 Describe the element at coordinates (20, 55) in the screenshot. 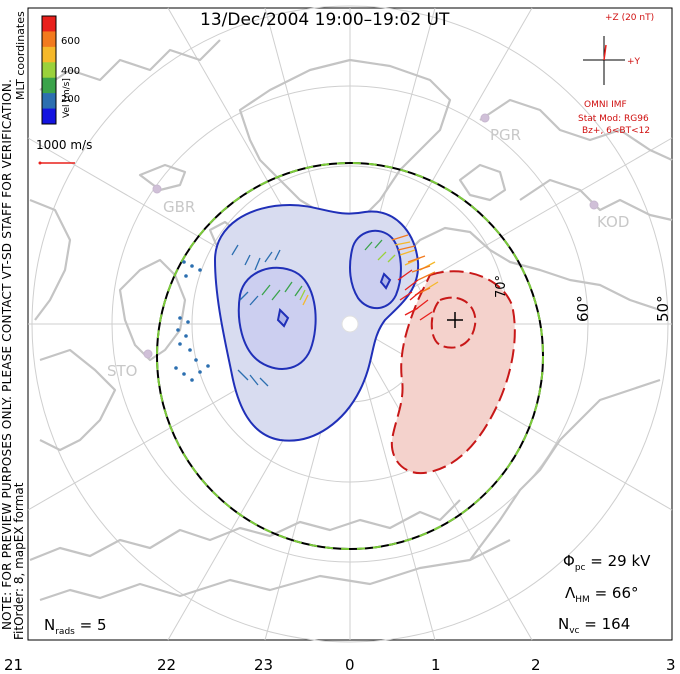

I see `coord-label: MLT coordinates` at that location.